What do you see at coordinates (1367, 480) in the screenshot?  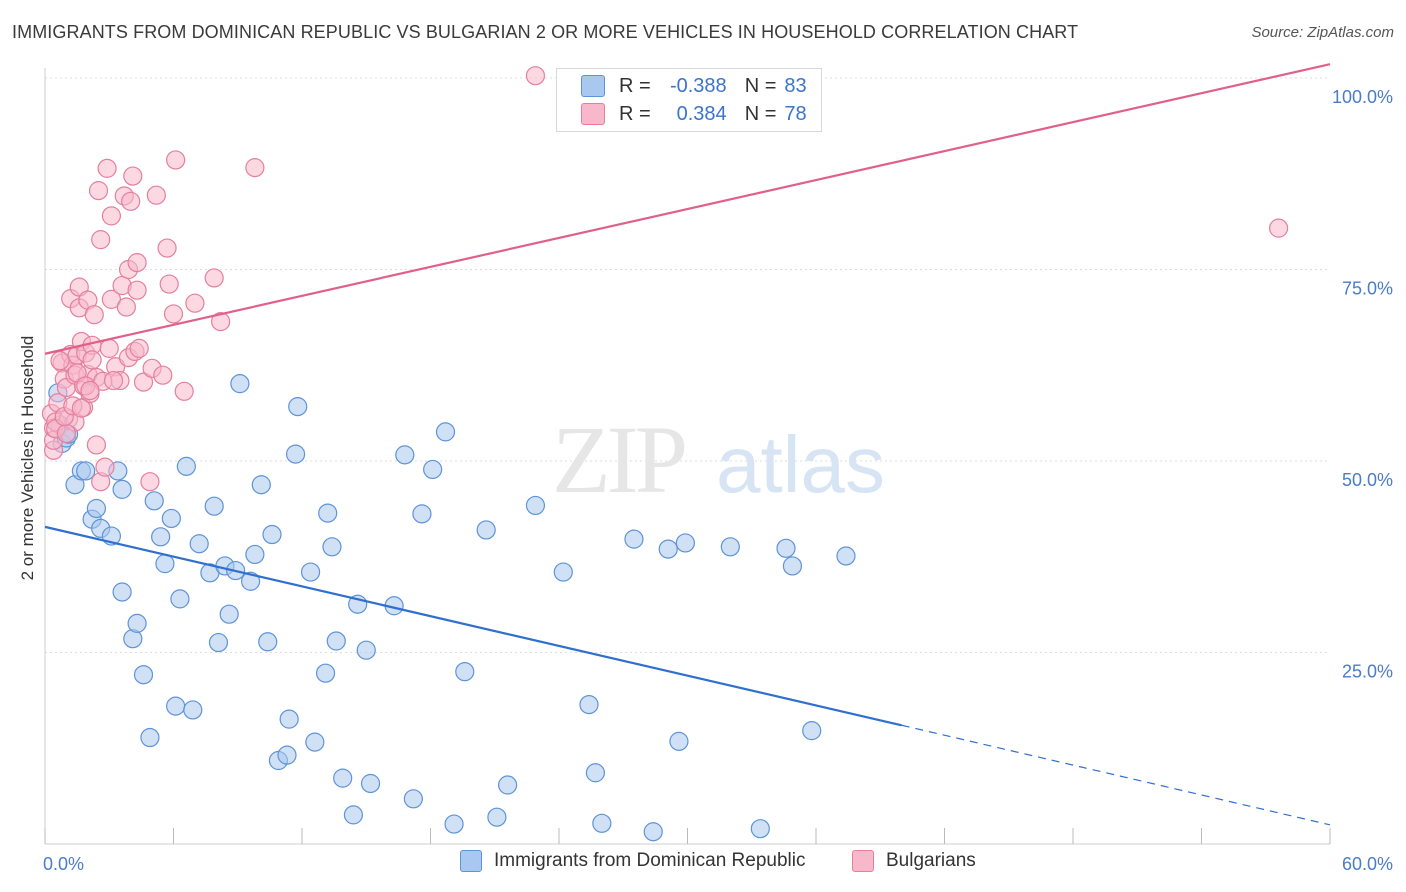 I see `y-tick-label: 50.0%` at bounding box center [1367, 480].